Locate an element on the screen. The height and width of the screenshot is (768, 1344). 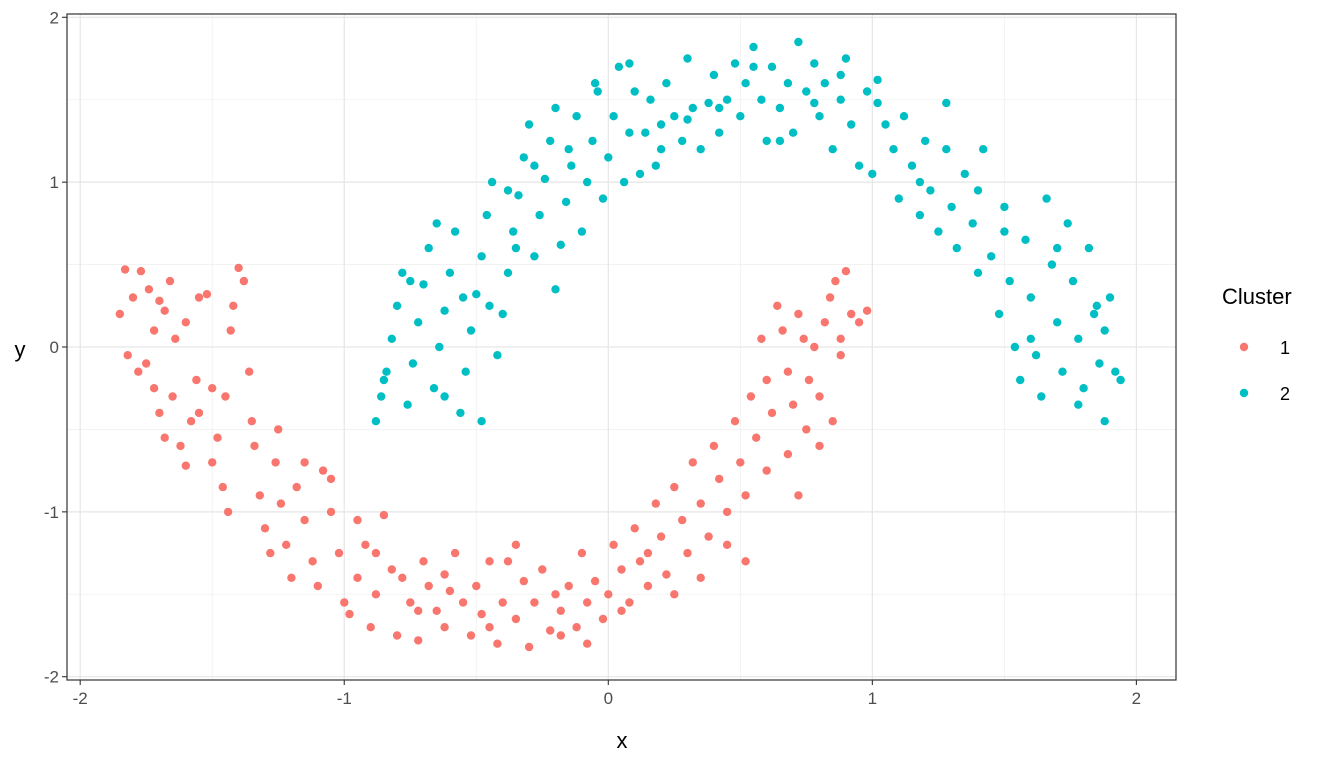
y-tick-label: -1 is located at coordinates (51, 512).